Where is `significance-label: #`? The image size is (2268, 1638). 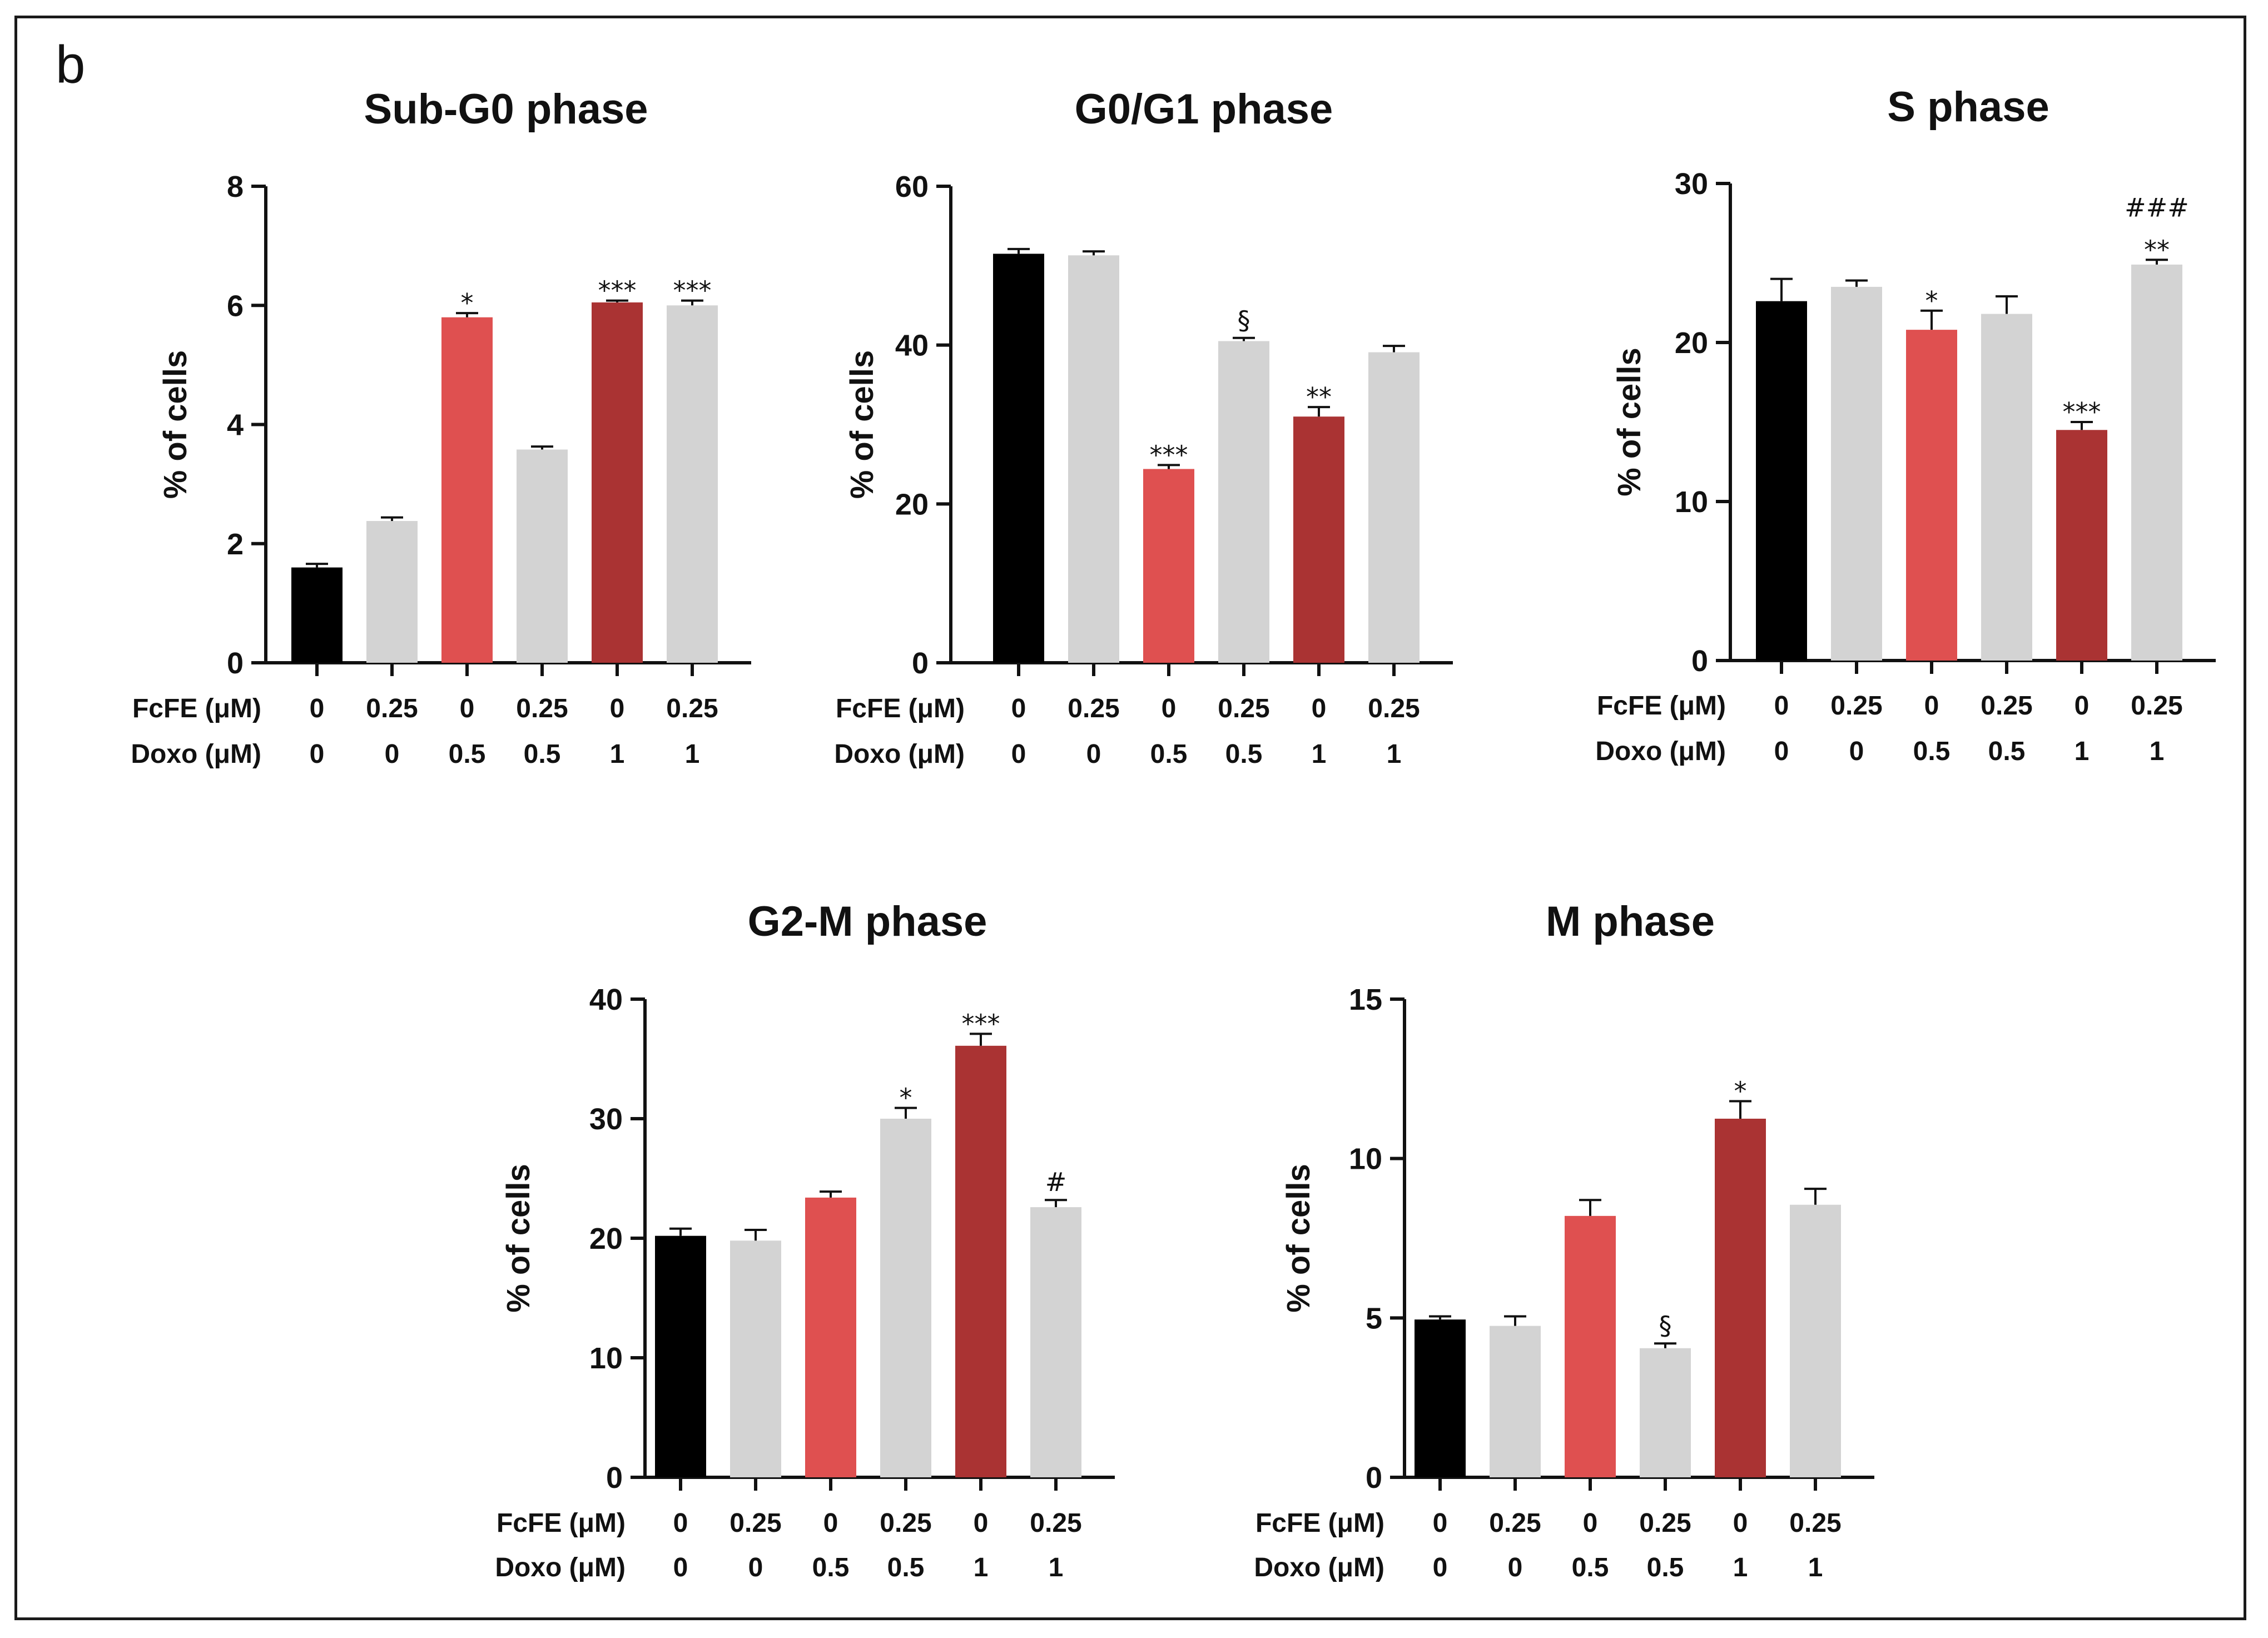 significance-label: # is located at coordinates (1056, 1182).